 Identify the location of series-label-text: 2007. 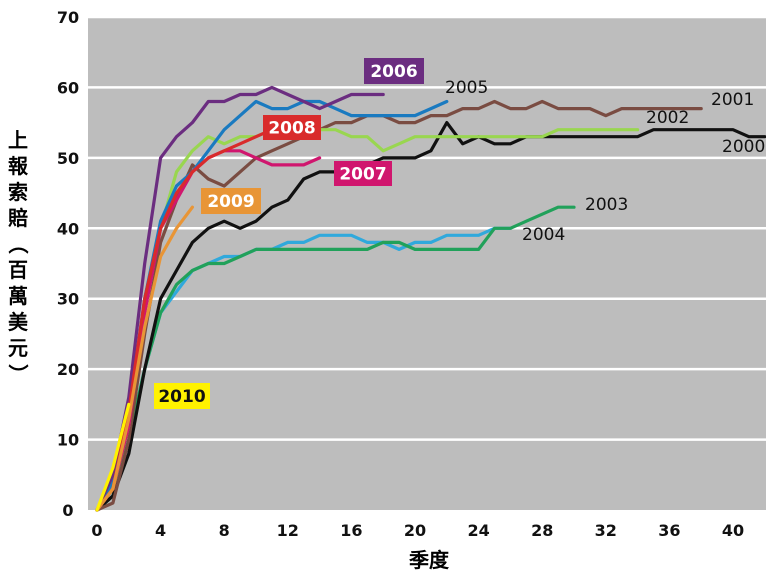
(362, 175).